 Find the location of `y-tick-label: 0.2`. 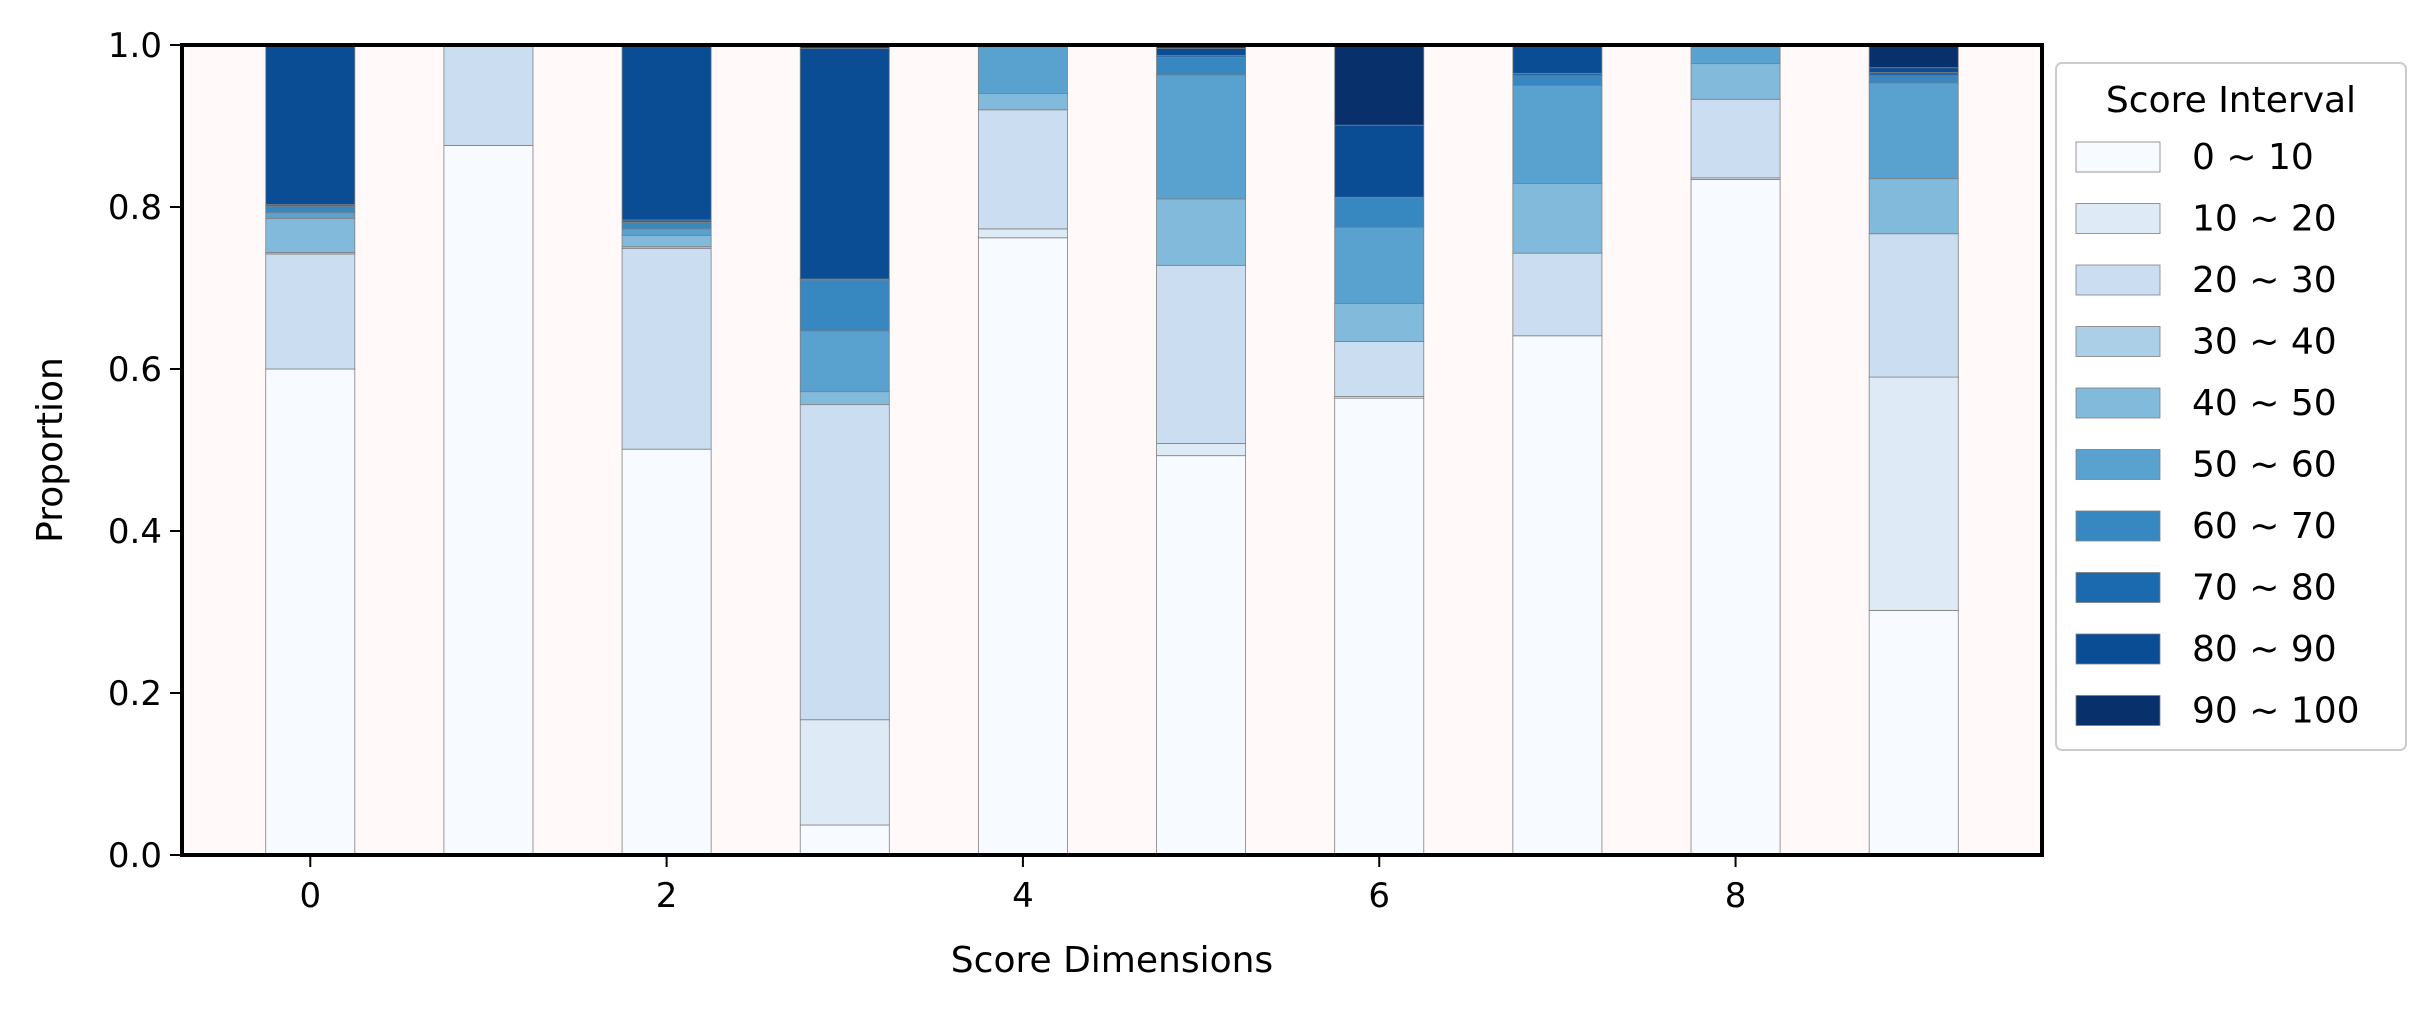

y-tick-label: 0.2 is located at coordinates (135, 694).